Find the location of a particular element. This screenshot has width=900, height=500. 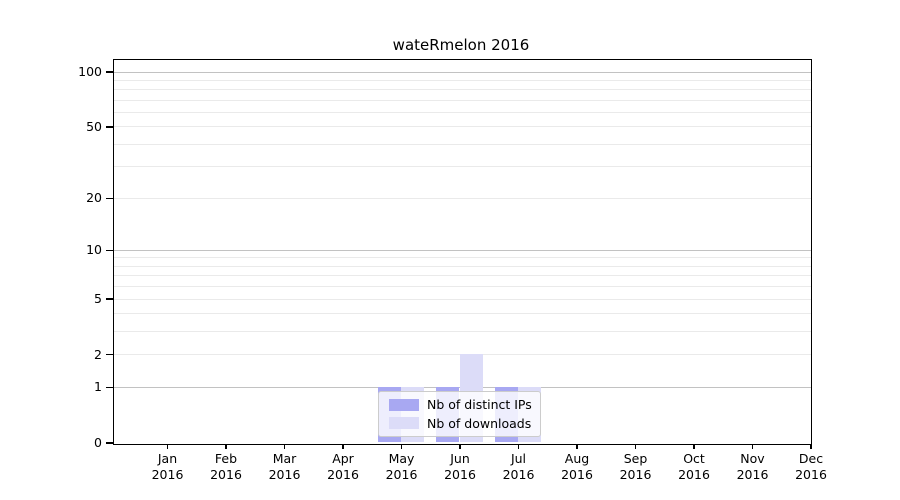

y-tick-label: 1 is located at coordinates (98, 387).